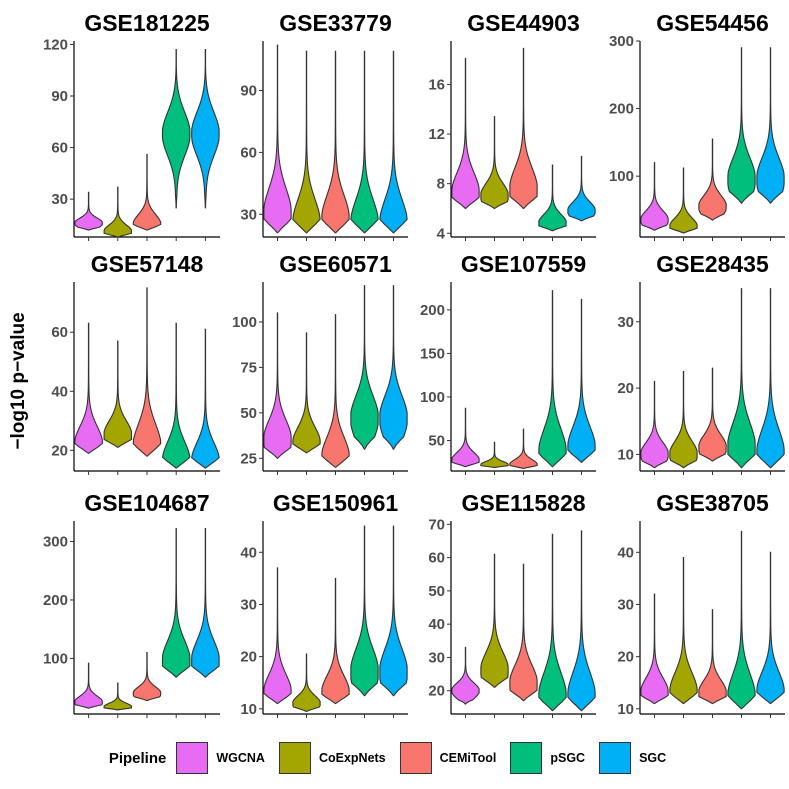 Image resolution: width=789 pixels, height=789 pixels. Describe the element at coordinates (336, 503) in the screenshot. I see `panel-title: GSE150961` at that location.